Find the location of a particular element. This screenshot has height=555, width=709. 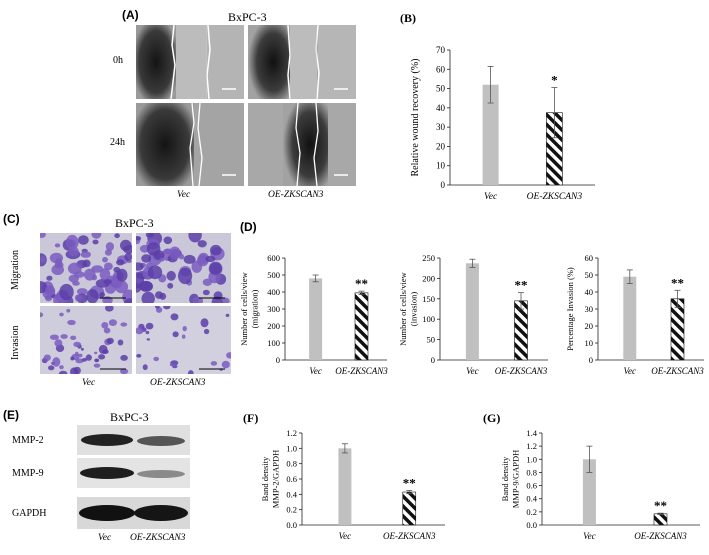

panel-a-title: BxPC-3 is located at coordinates (247, 17).